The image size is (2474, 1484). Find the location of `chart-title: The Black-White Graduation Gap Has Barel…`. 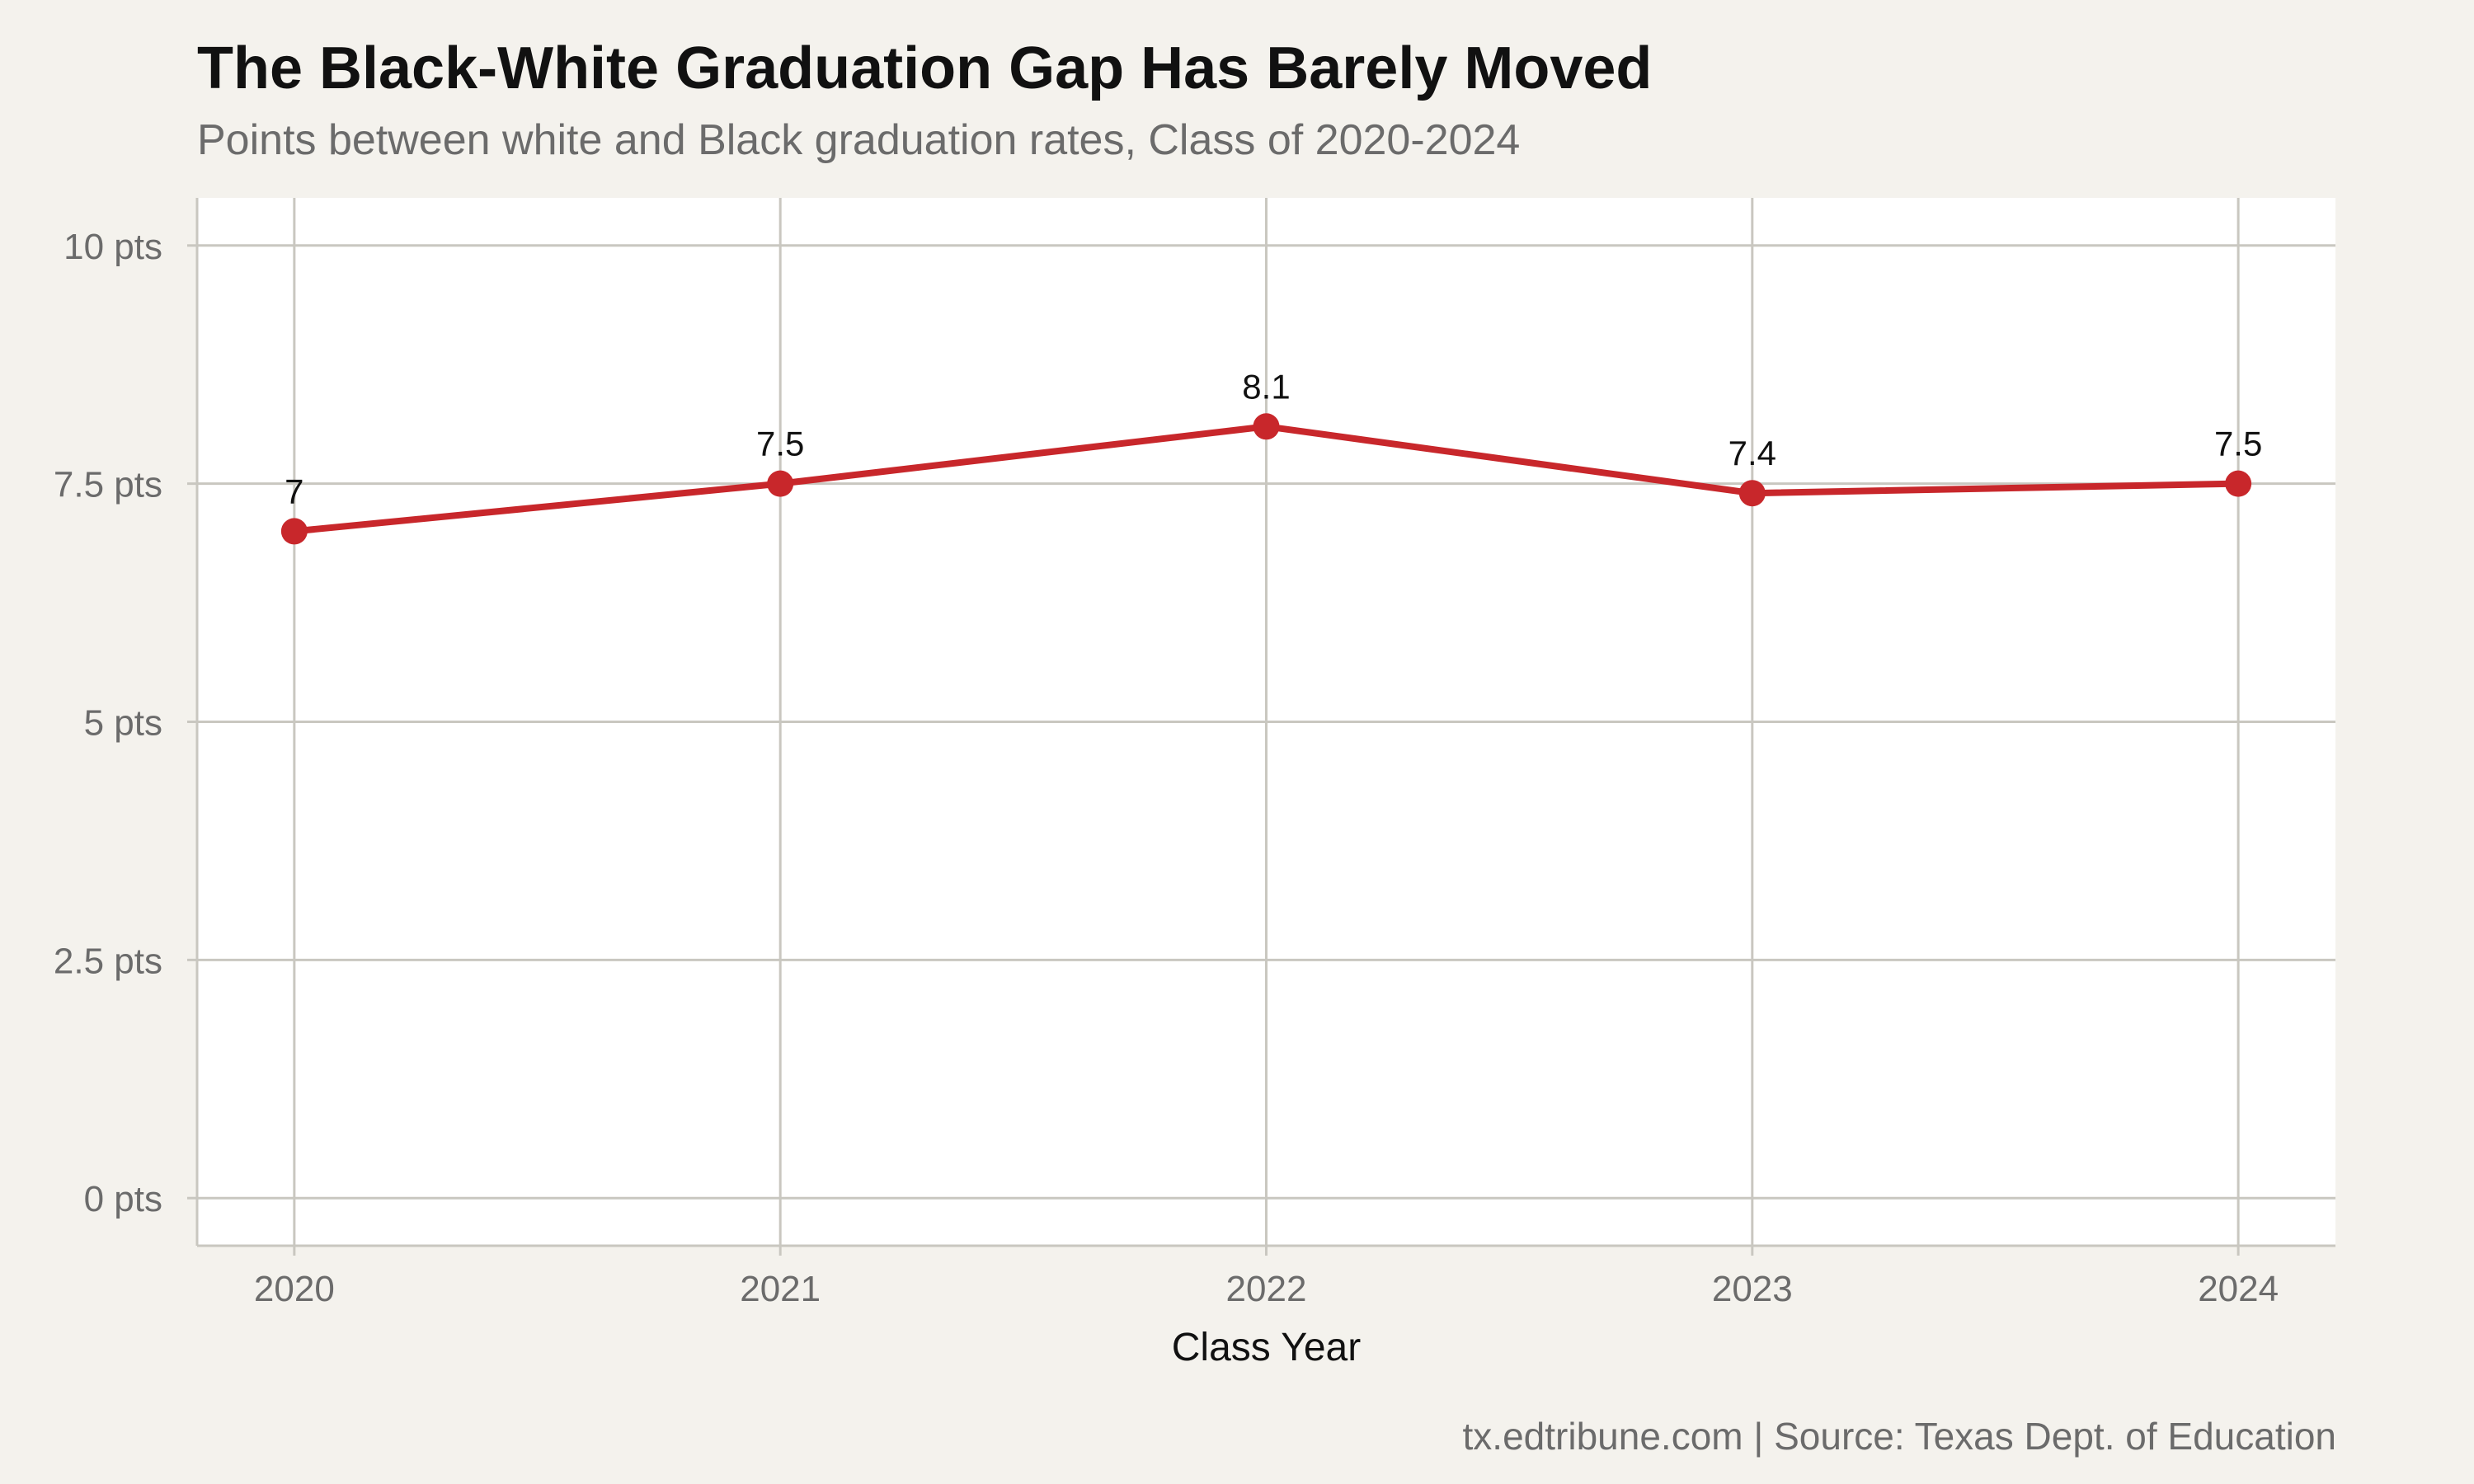

chart-title: The Black-White Graduation Gap Has Barel… is located at coordinates (925, 68).